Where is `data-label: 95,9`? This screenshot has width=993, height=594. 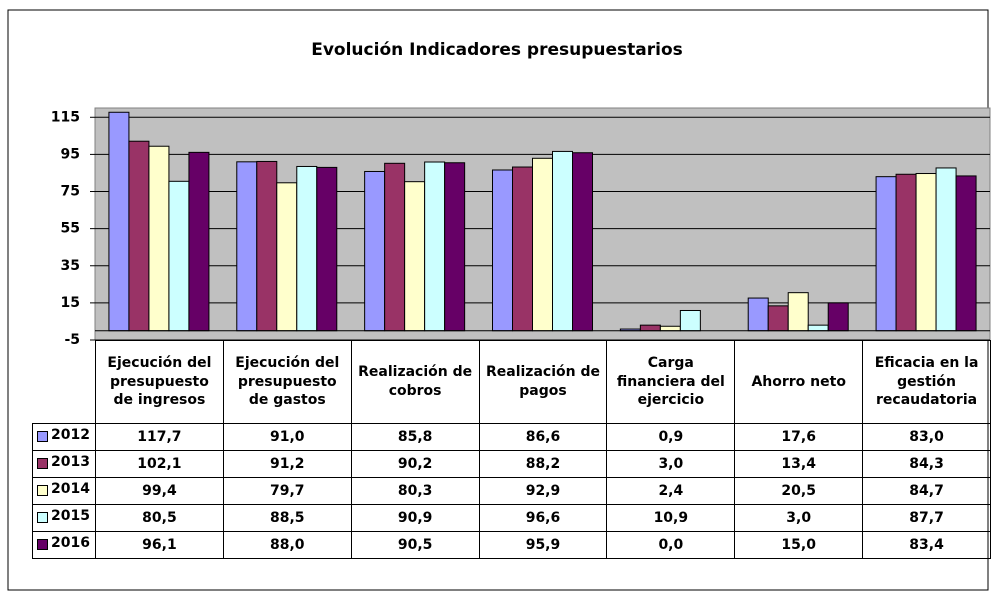
data-label: 95,9 is located at coordinates (543, 545).